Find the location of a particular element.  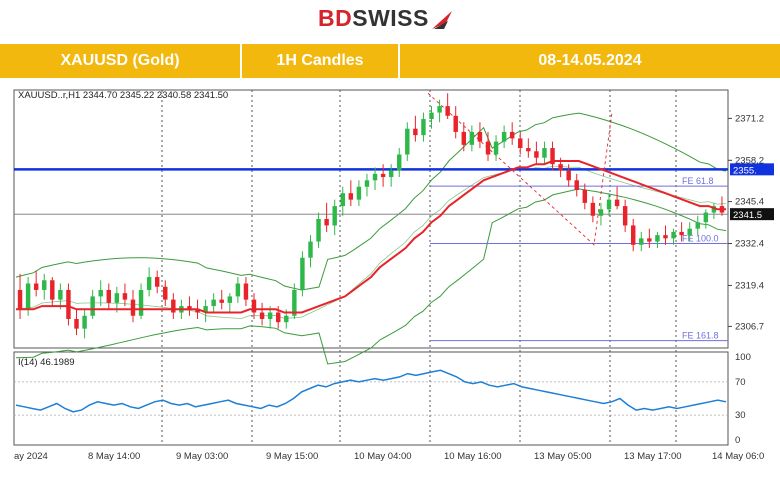

x-tick-label: 9 May 03:00 is located at coordinates (202, 456).